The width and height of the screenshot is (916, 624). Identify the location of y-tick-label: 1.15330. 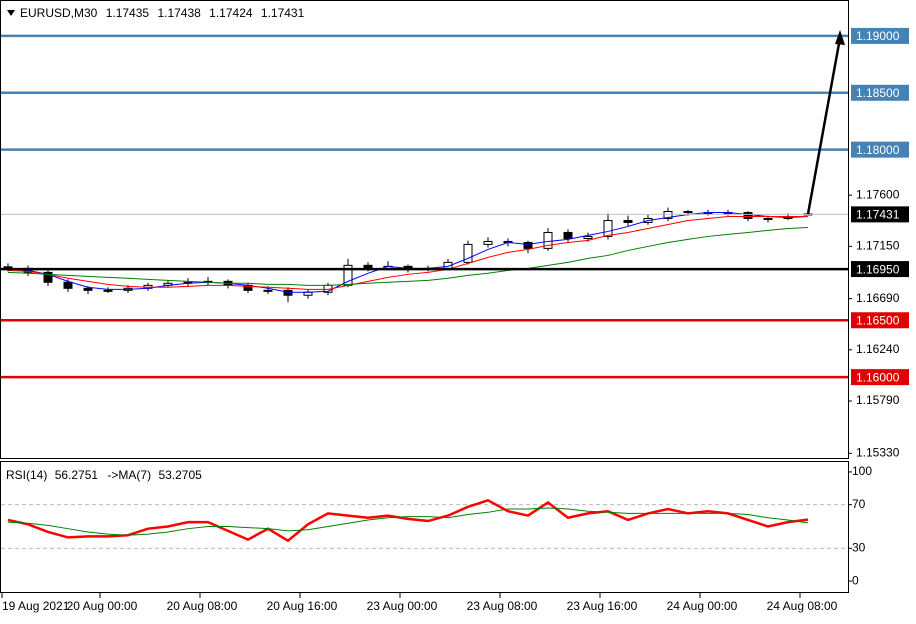
(878, 453).